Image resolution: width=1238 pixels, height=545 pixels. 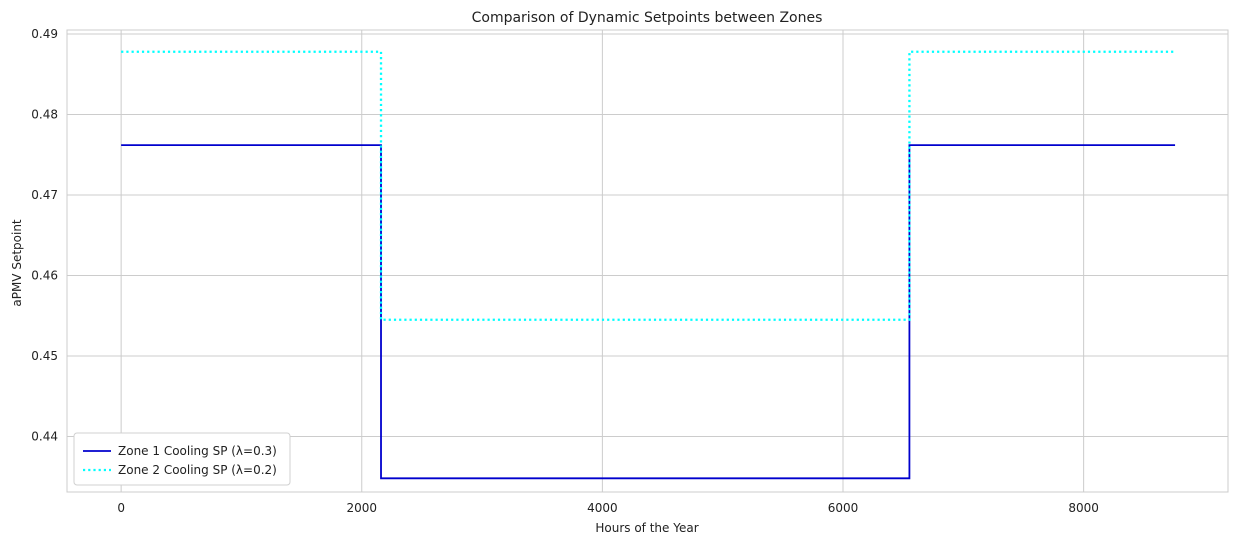 I want to click on x-tick-label: 4000, so click(x=602, y=508).